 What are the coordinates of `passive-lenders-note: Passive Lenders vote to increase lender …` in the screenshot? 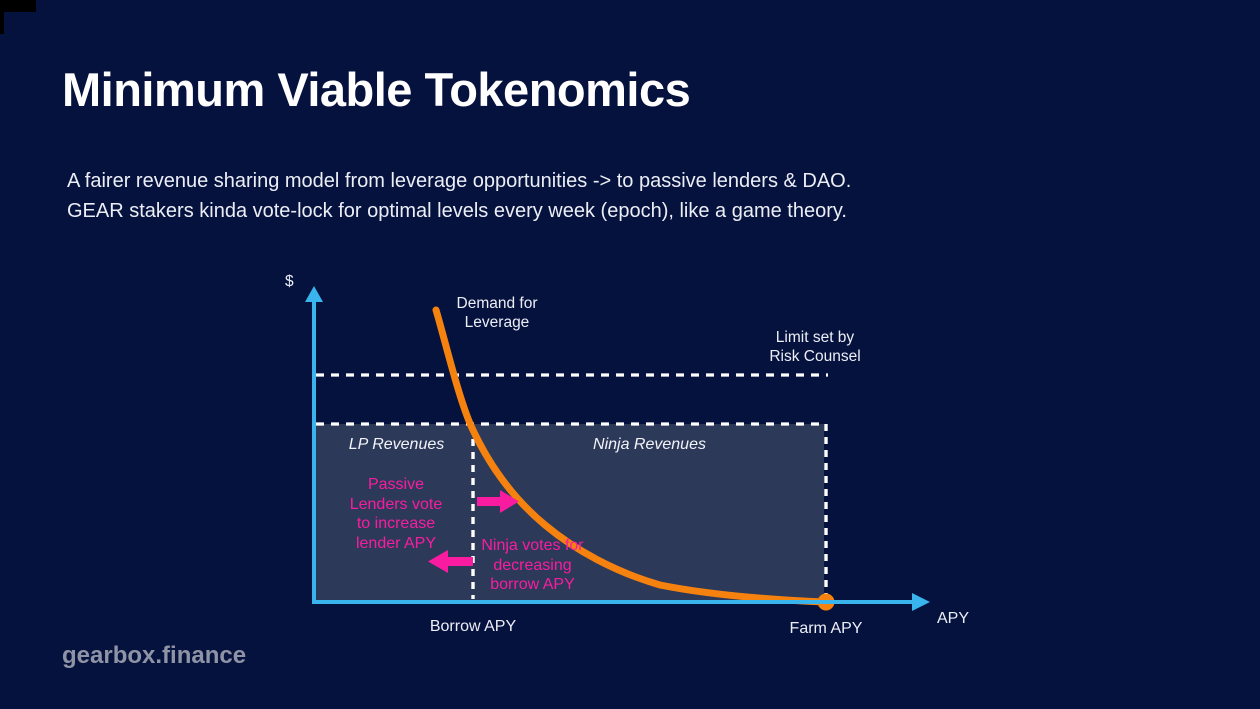 It's located at (396, 514).